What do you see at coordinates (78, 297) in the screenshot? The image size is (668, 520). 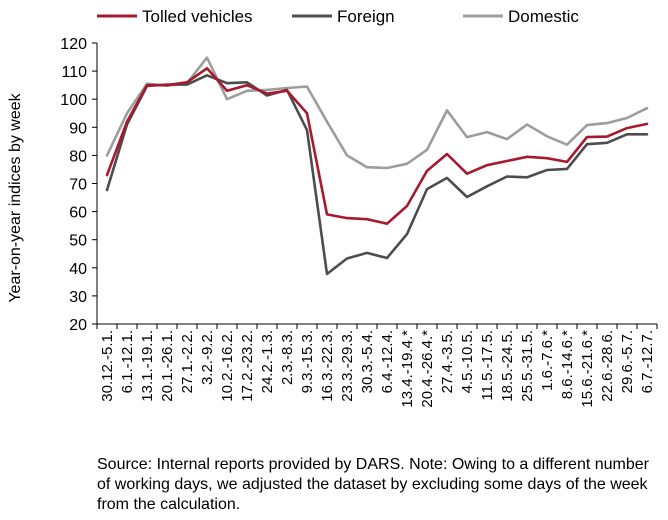 I see `y-tick-label: 30` at bounding box center [78, 297].